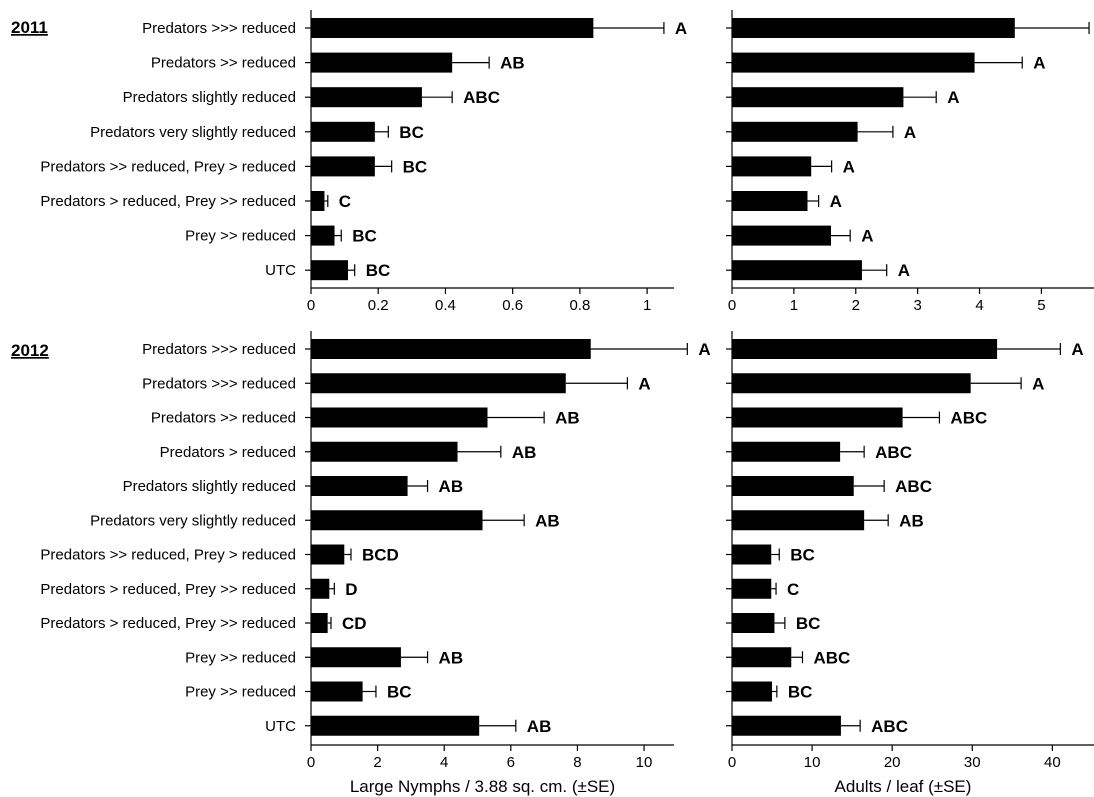 This screenshot has width=1094, height=797. Describe the element at coordinates (577, 762) in the screenshot. I see `x-tick-label: 8` at that location.